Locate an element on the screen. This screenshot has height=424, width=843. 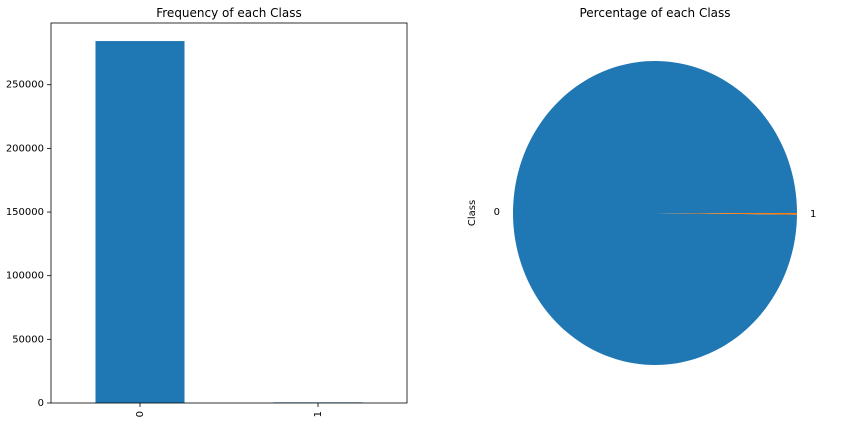
y-tick-label: 250000 is located at coordinates (25, 85).